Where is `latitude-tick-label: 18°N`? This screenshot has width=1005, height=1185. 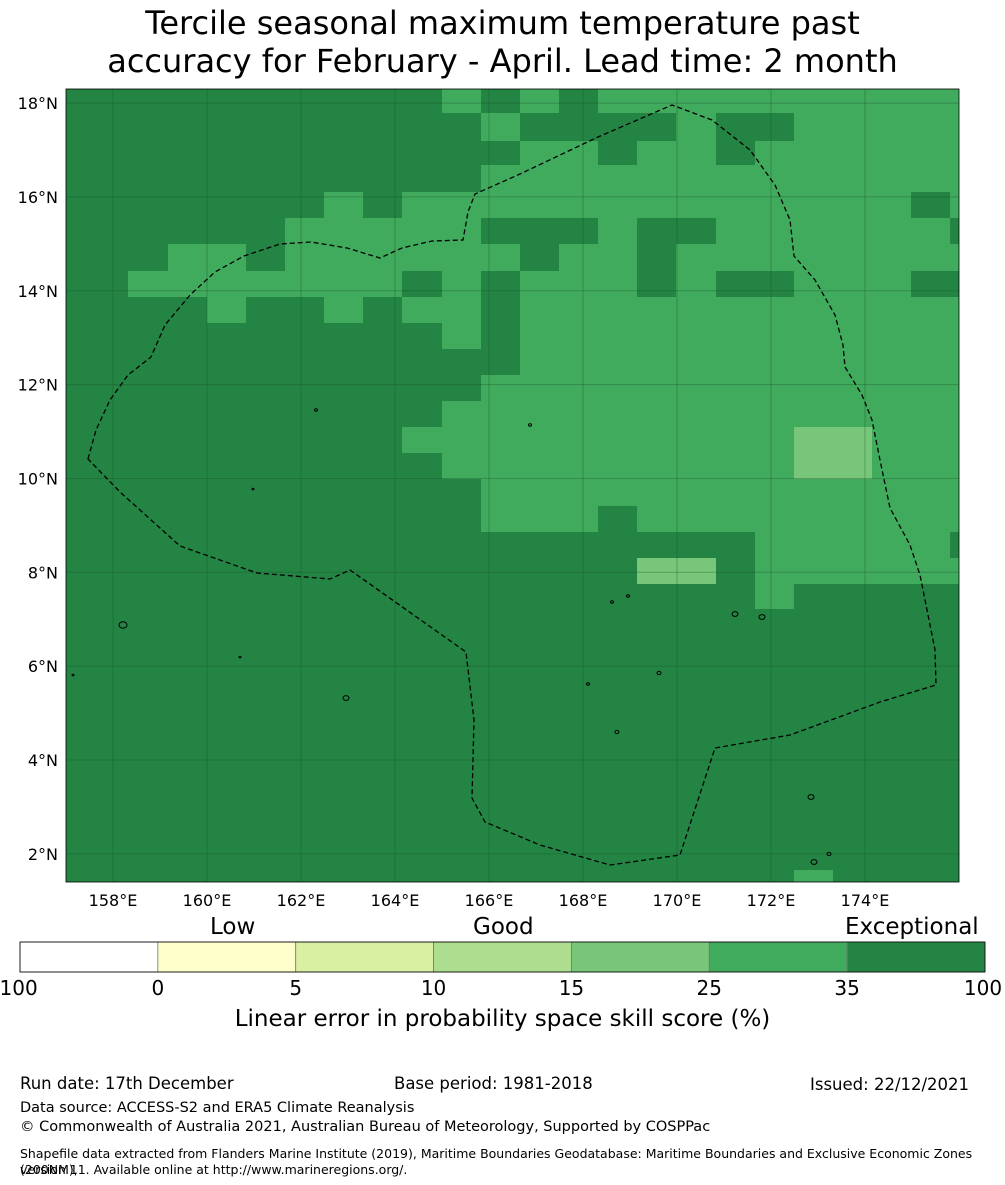
latitude-tick-label: 18°N is located at coordinates (38, 103).